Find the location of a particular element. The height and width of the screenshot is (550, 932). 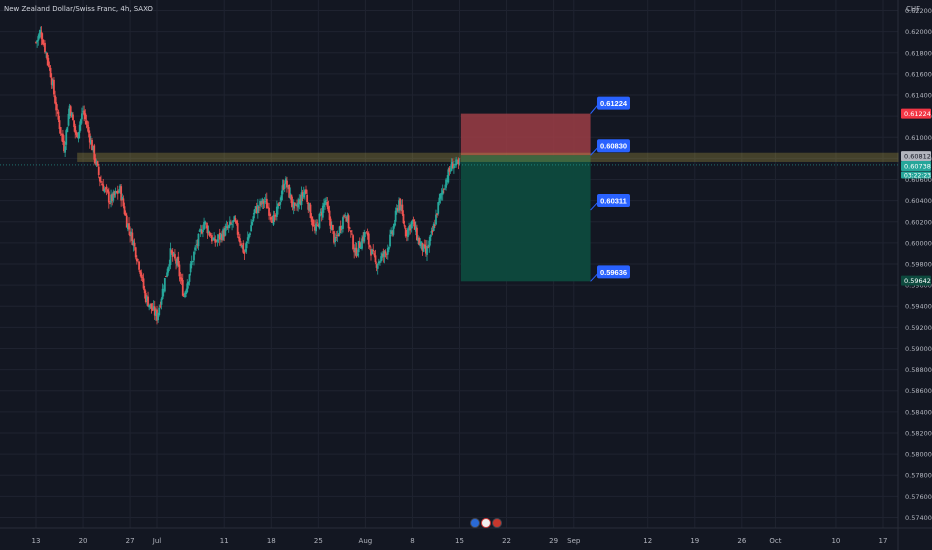

take-profit-zone is located at coordinates (525, 218).